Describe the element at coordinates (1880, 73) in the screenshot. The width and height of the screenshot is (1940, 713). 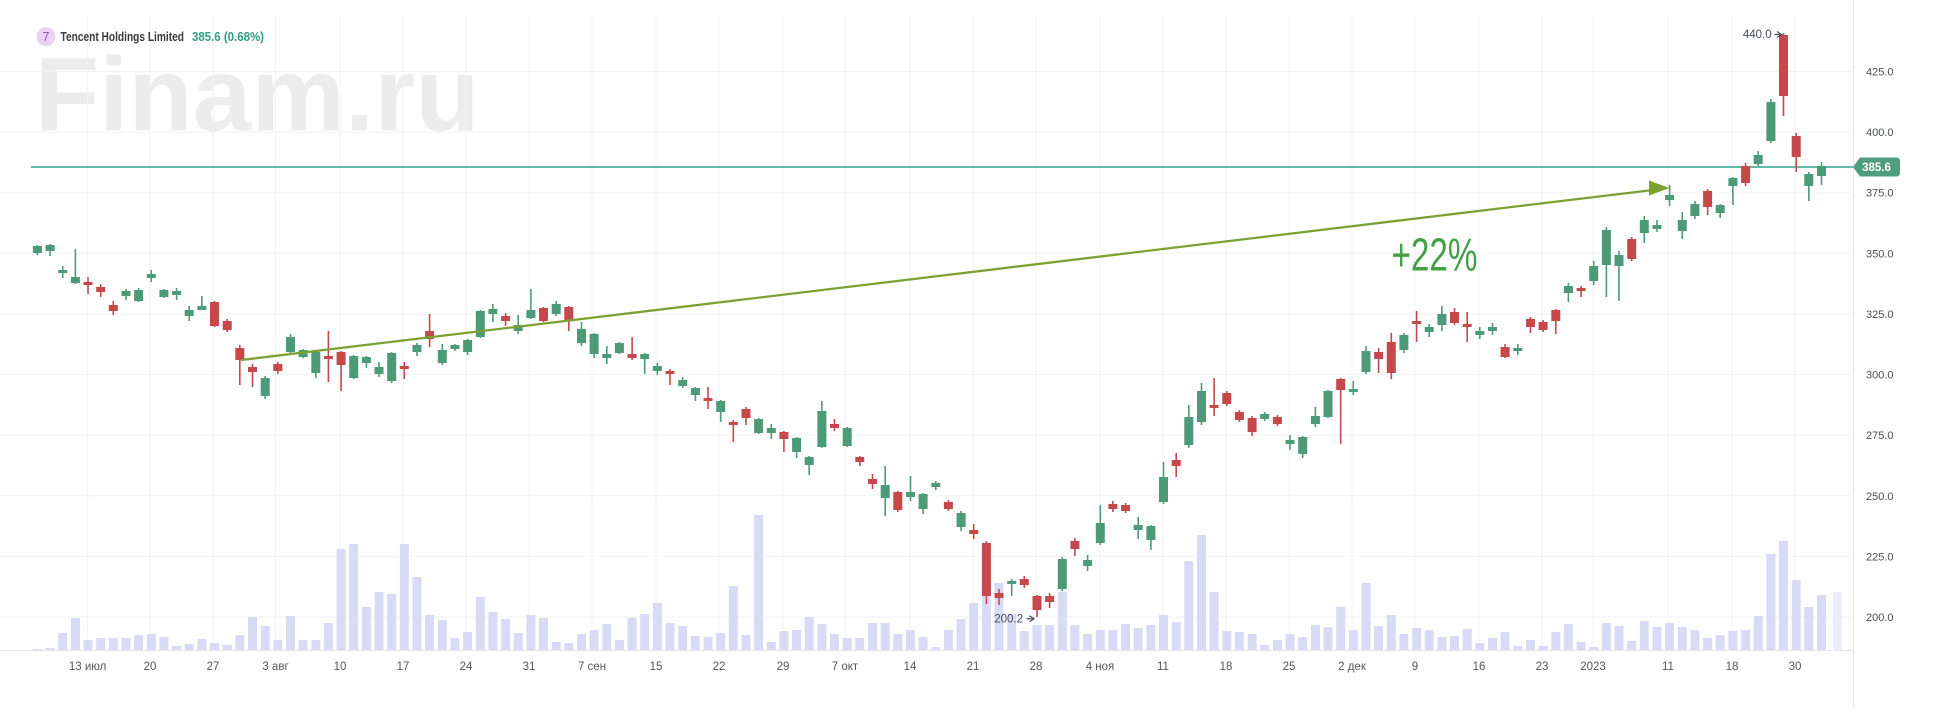
I see `svg-text: 425.0` at that location.